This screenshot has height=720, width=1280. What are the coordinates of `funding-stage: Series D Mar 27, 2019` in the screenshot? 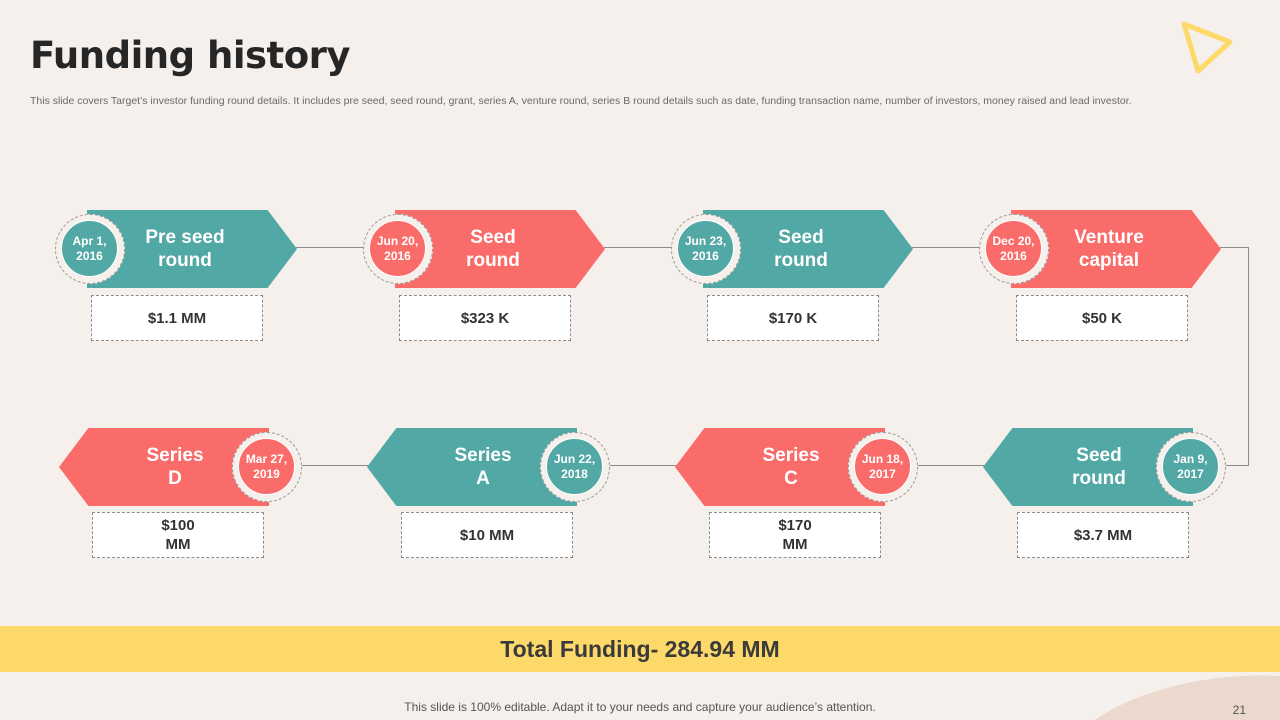 It's located at (181, 467).